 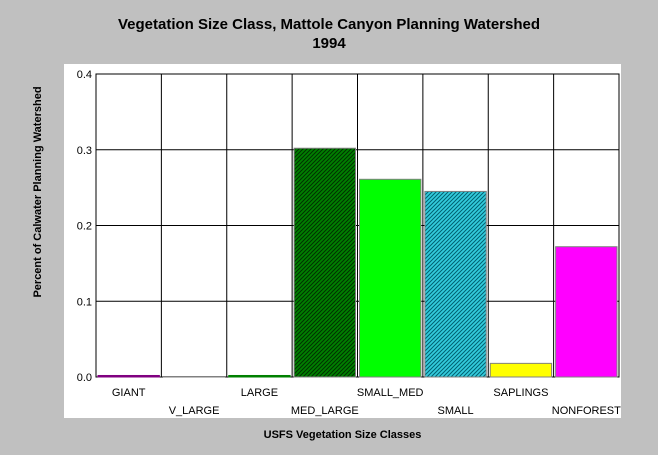 I want to click on x-tick-label: V_LARGE, so click(x=194, y=411).